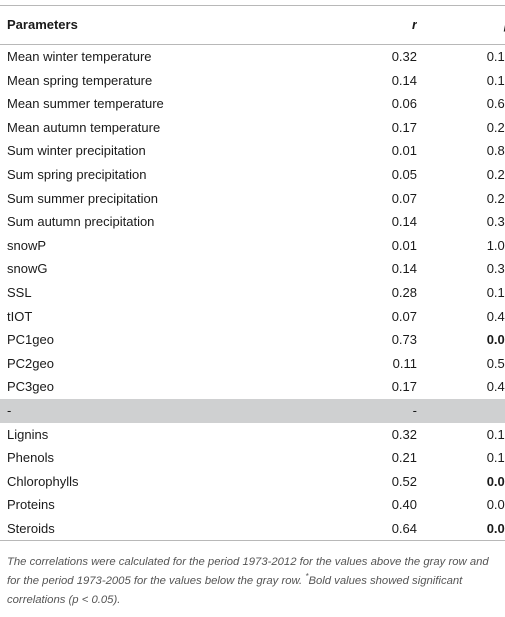  What do you see at coordinates (404, 505) in the screenshot?
I see `cell-r: 0.40` at bounding box center [404, 505].